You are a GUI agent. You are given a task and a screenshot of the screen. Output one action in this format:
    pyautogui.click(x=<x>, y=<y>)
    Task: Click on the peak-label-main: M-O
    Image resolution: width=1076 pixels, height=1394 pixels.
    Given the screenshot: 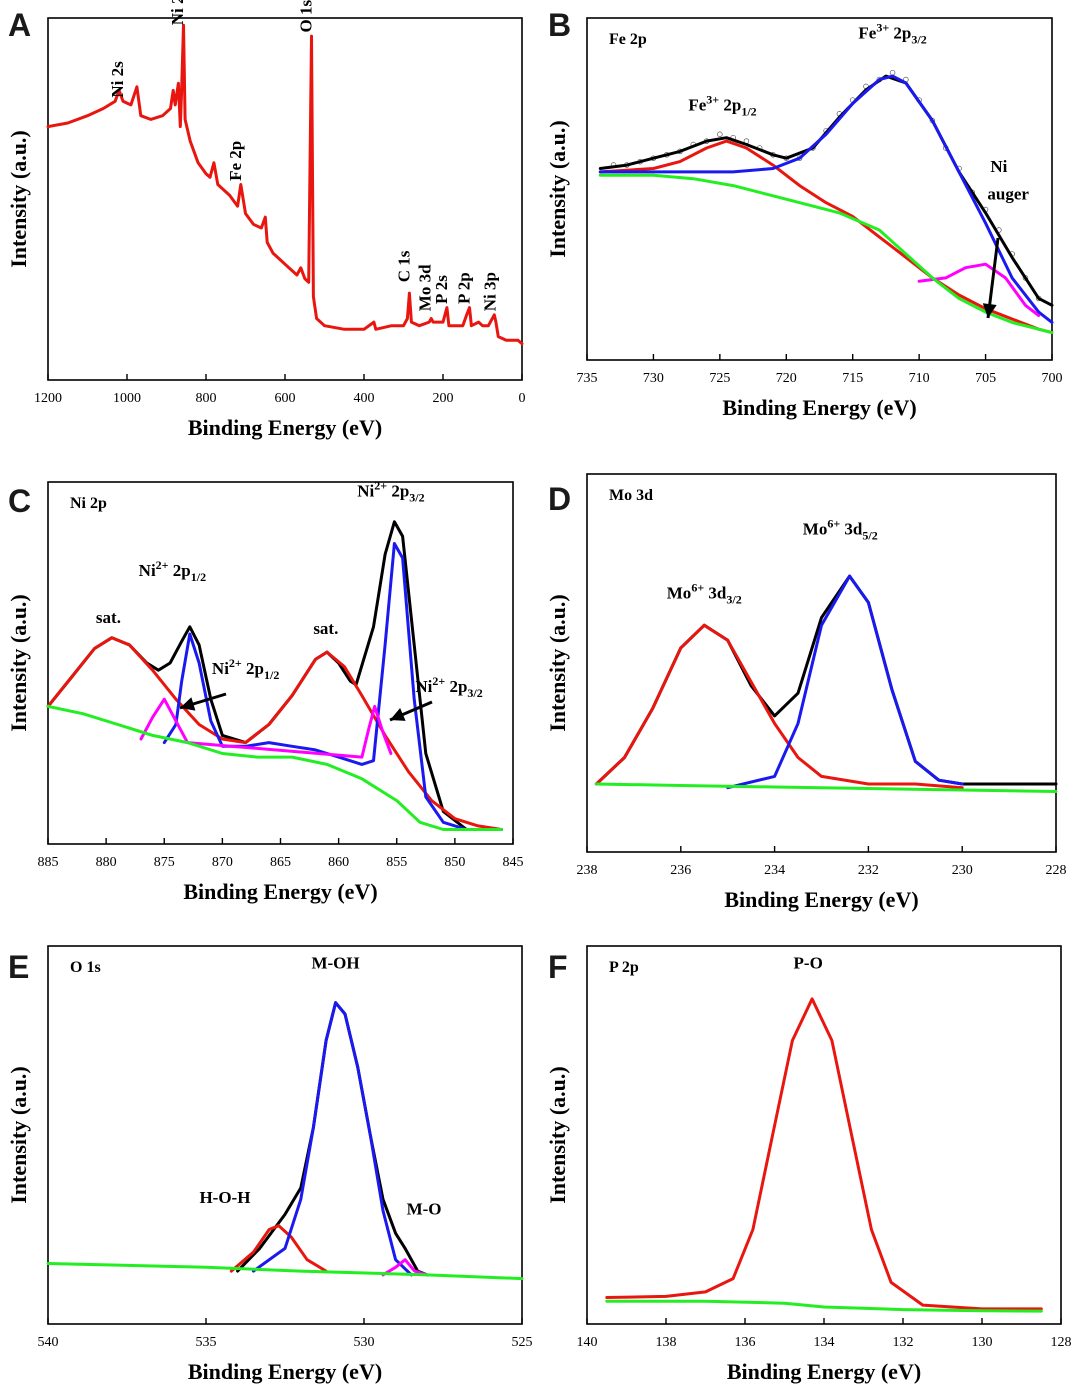 What is the action you would take?
    pyautogui.click(x=424, y=1208)
    